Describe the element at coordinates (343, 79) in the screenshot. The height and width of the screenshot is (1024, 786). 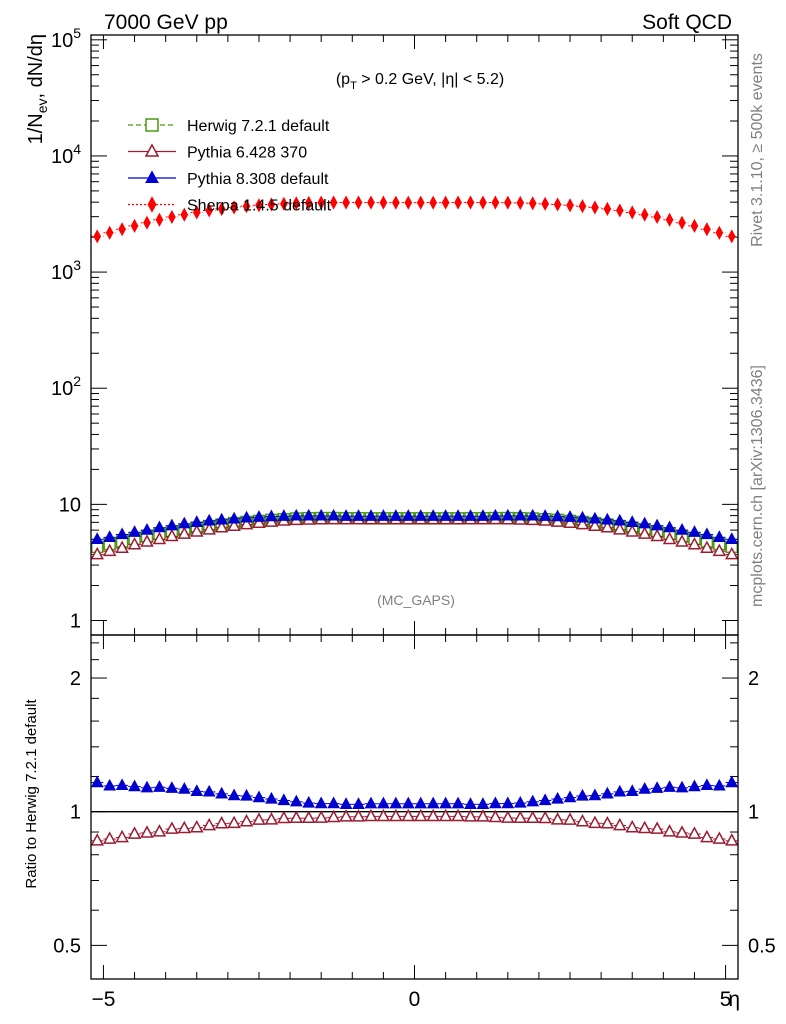
I see `cut-label-pre: (p` at that location.